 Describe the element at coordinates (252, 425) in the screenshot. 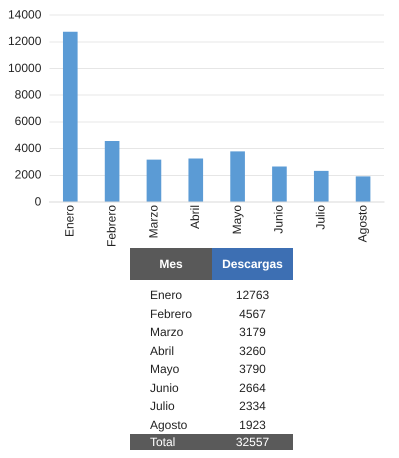

I see `text: 1923` at that location.